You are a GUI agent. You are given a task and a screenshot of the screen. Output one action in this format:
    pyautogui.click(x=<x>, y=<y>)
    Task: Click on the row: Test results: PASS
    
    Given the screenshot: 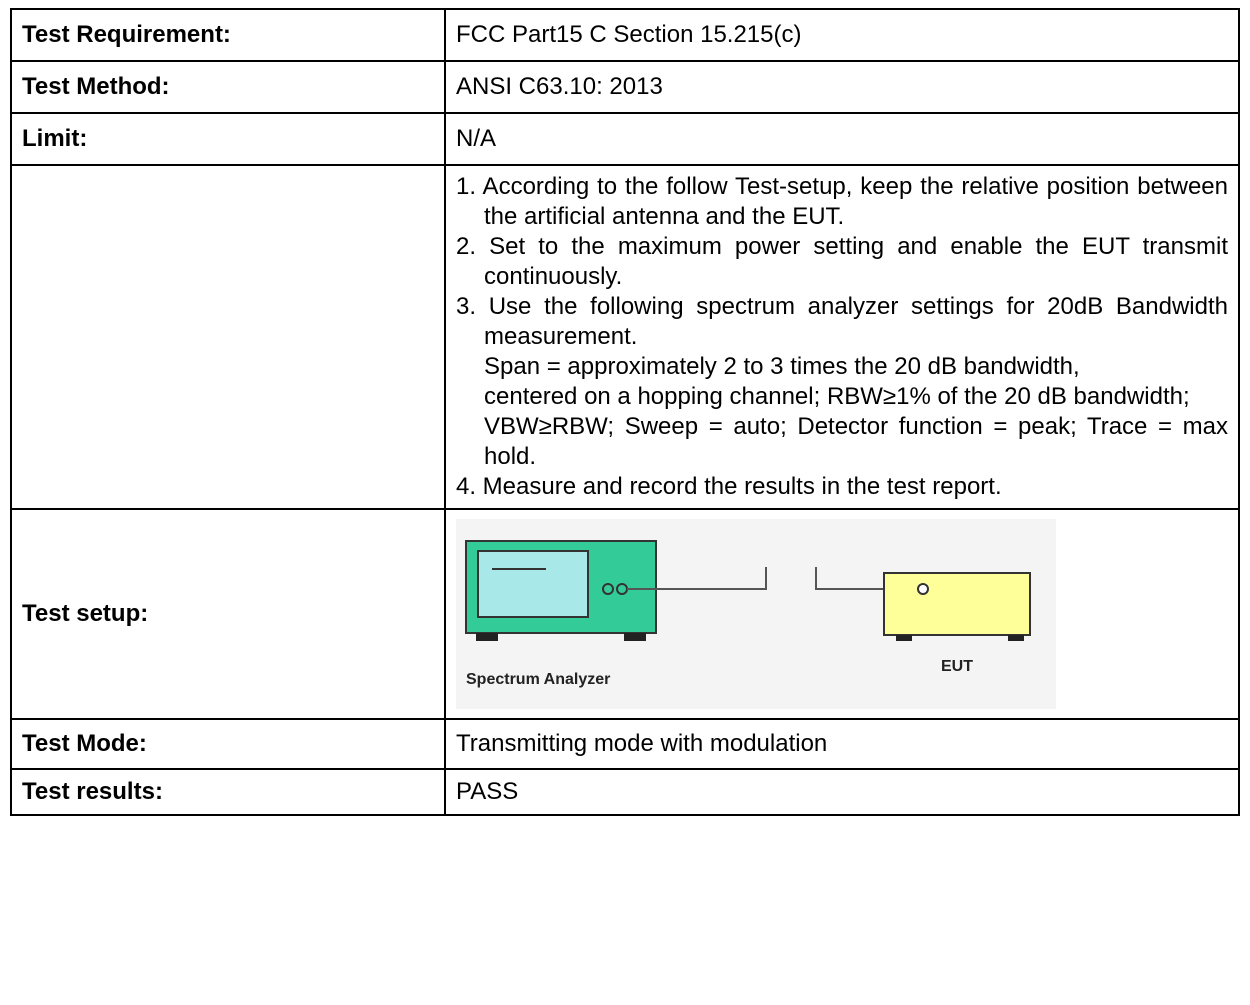 What is the action you would take?
    pyautogui.click(x=625, y=792)
    